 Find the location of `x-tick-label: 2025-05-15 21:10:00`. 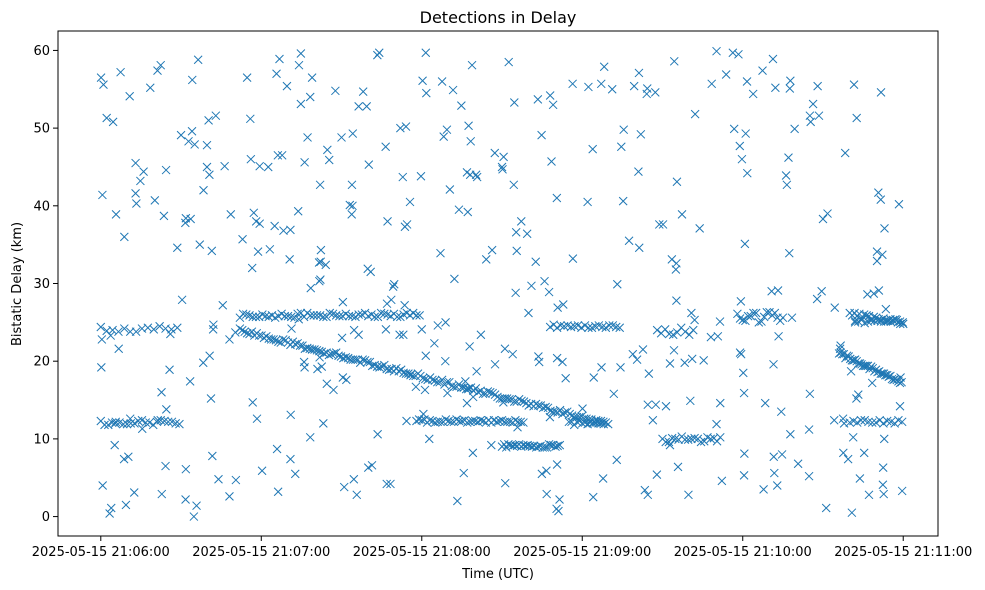

x-tick-label: 2025-05-15 21:10:00 is located at coordinates (743, 552).